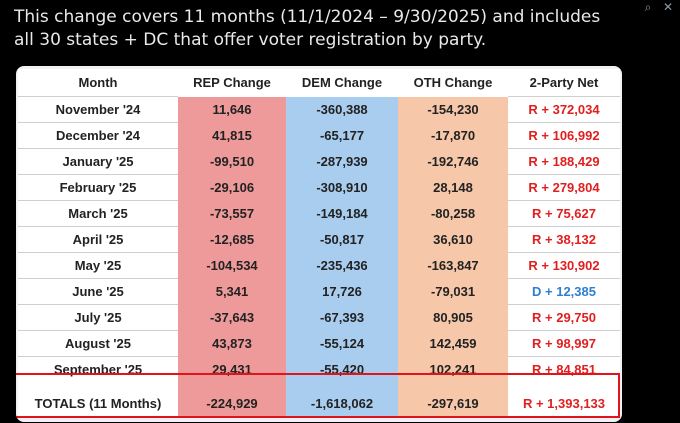  Describe the element at coordinates (564, 343) in the screenshot. I see `two-party-net-cell: R + 98,997` at that location.